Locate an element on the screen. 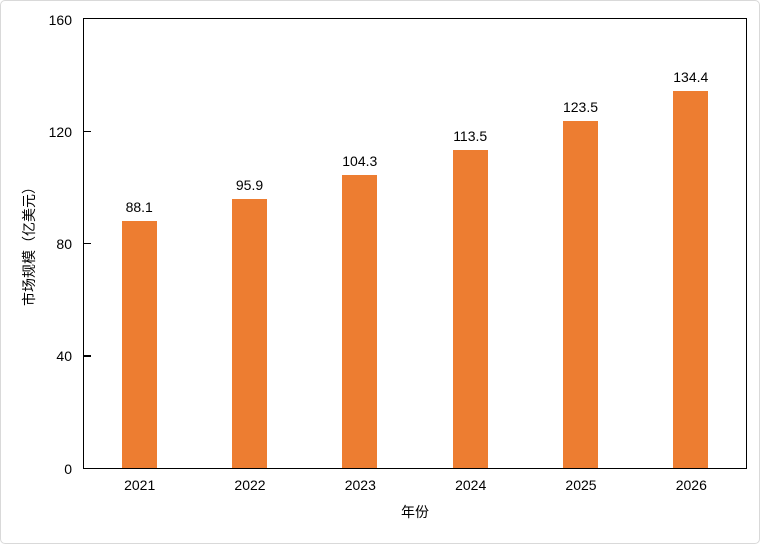 The height and width of the screenshot is (544, 760). y-tick-label: 0 is located at coordinates (68, 468).